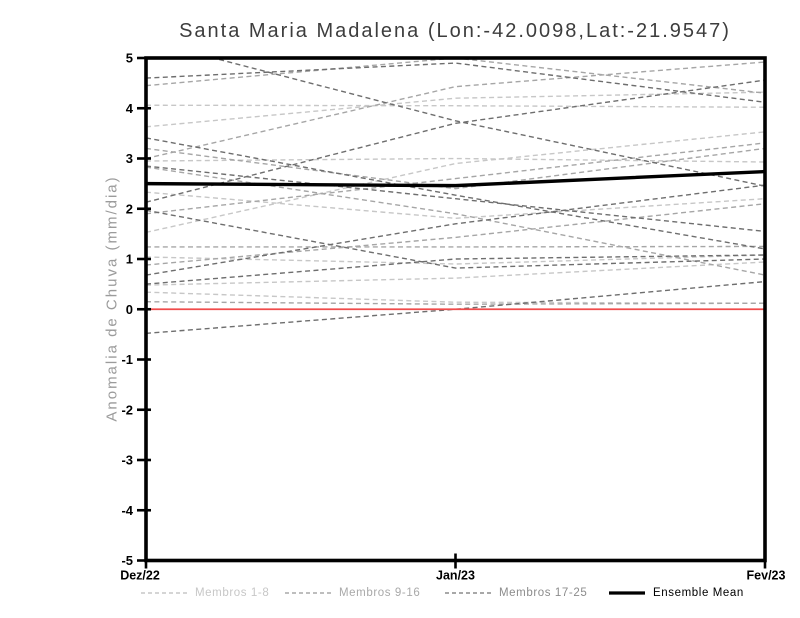  I want to click on y-tick-label: 4, so click(130, 108).